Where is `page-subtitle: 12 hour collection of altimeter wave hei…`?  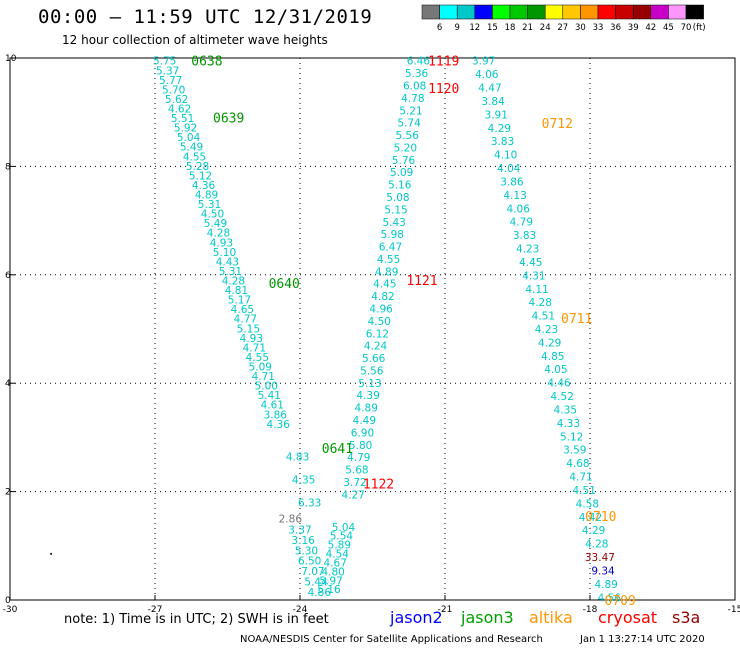 page-subtitle: 12 hour collection of altimeter wave hei… is located at coordinates (195, 40).